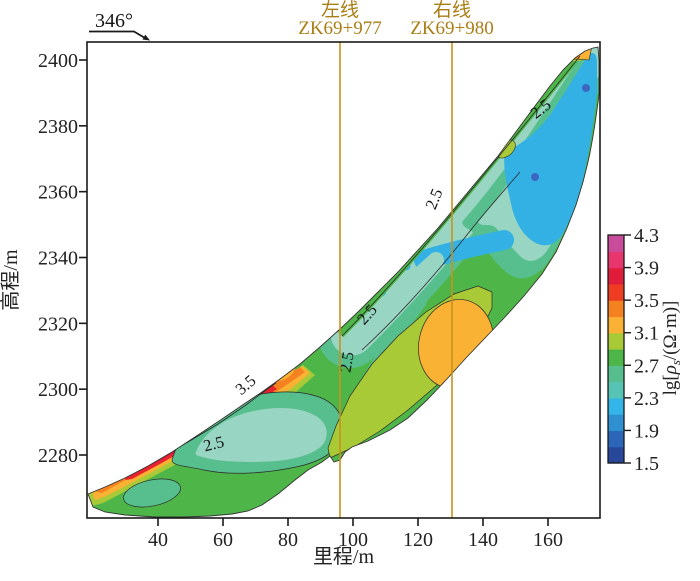 Image resolution: width=700 pixels, height=581 pixels. Describe the element at coordinates (213, 407) in the screenshot. I see `zone-magenta-spot` at that location.